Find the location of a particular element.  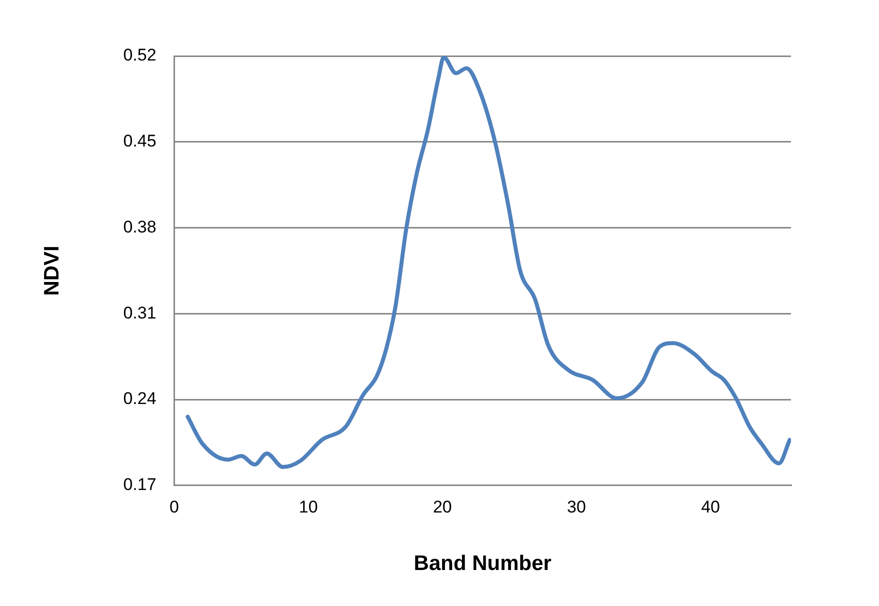

y-axis-title: NDVI is located at coordinates (52, 271).